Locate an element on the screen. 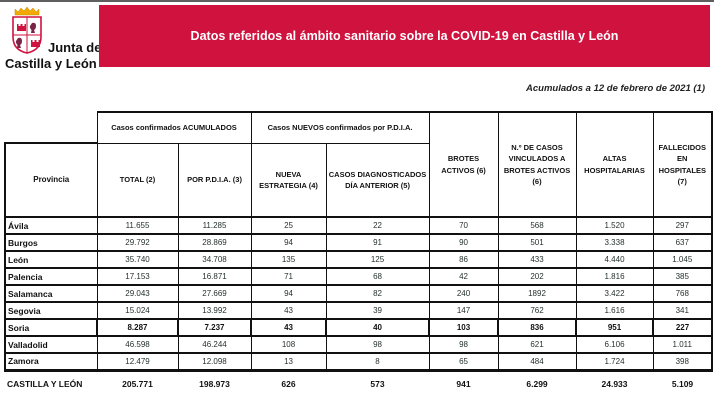  value-cell: 1892 is located at coordinates (537, 293).